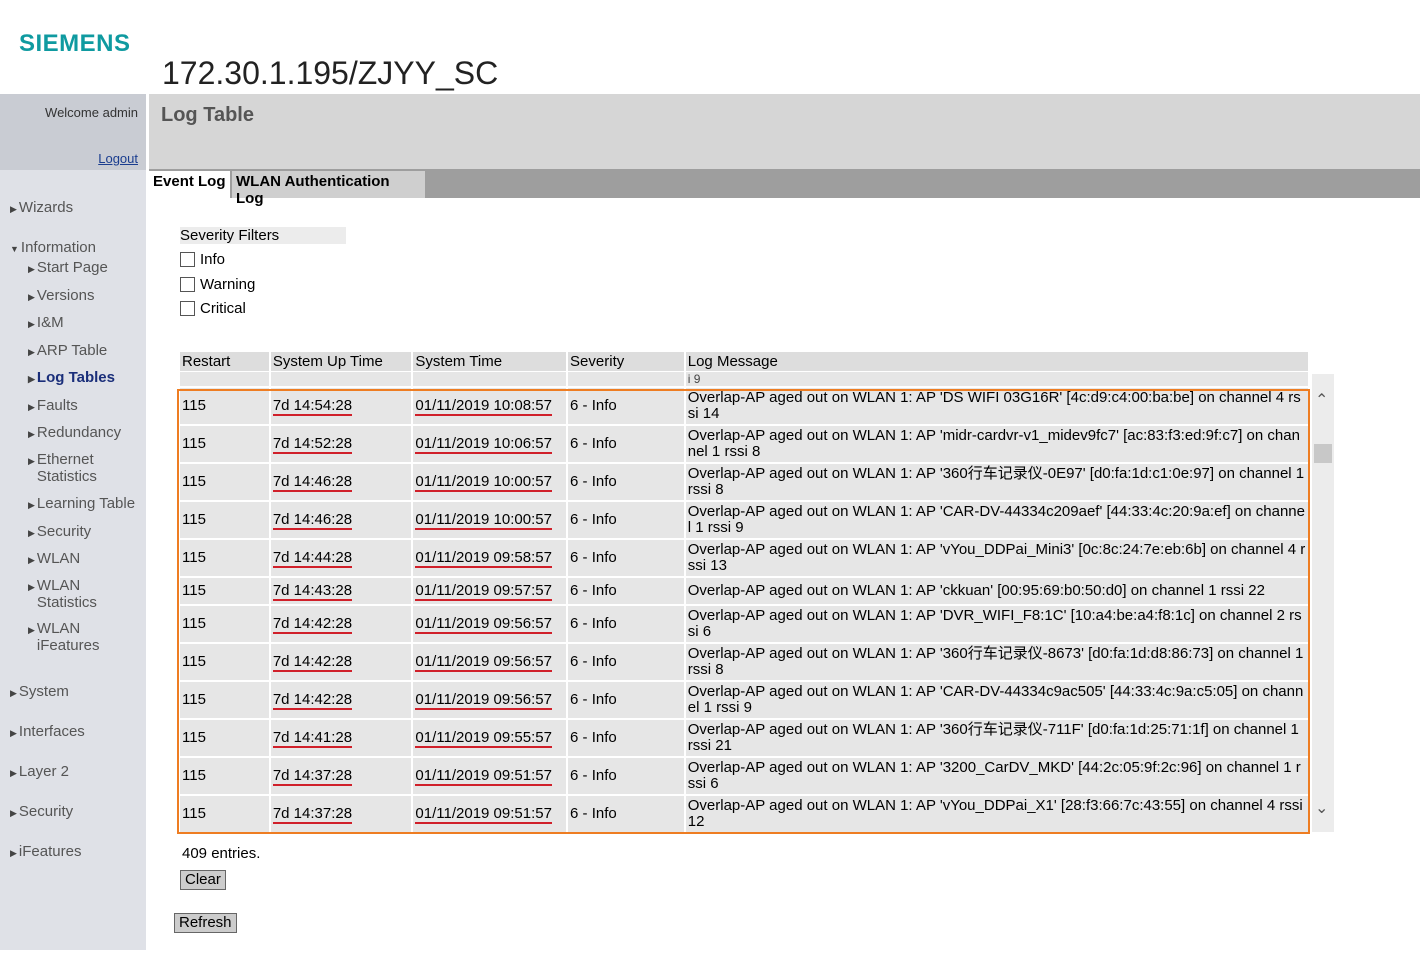  Describe the element at coordinates (483, 591) in the screenshot. I see `cell-text: 01/11/2019 09:57:57` at that location.